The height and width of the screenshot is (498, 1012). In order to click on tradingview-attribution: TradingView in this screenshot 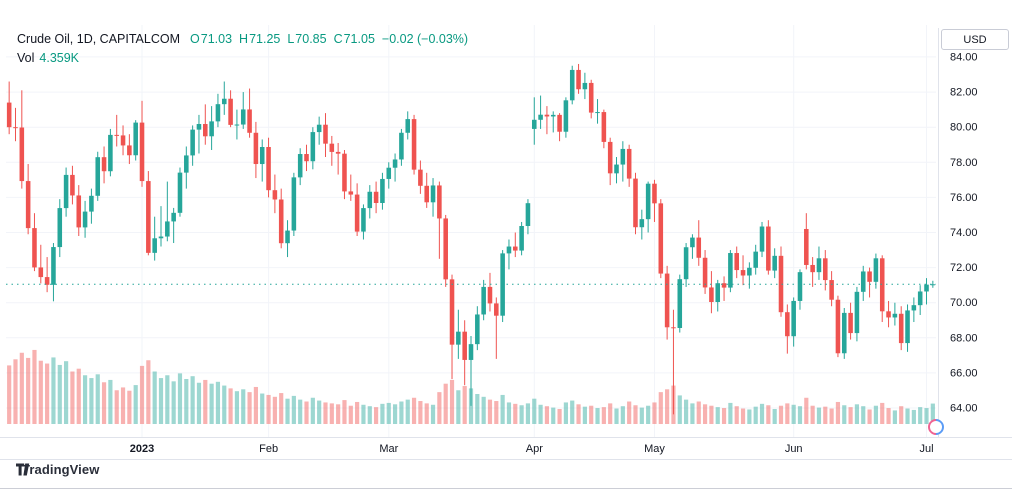, I will do `click(57, 469)`.